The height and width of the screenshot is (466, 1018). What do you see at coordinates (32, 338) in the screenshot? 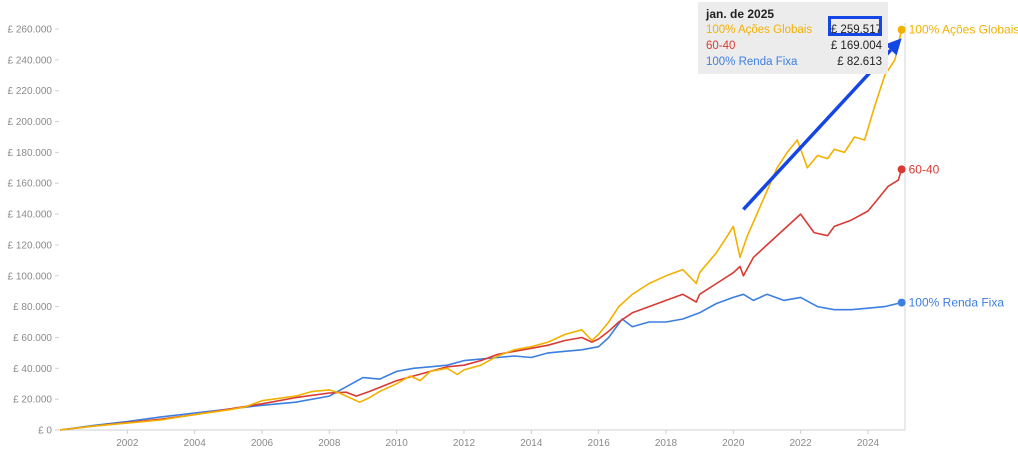
I see `y-tick-label: £ 60.000` at bounding box center [32, 338].